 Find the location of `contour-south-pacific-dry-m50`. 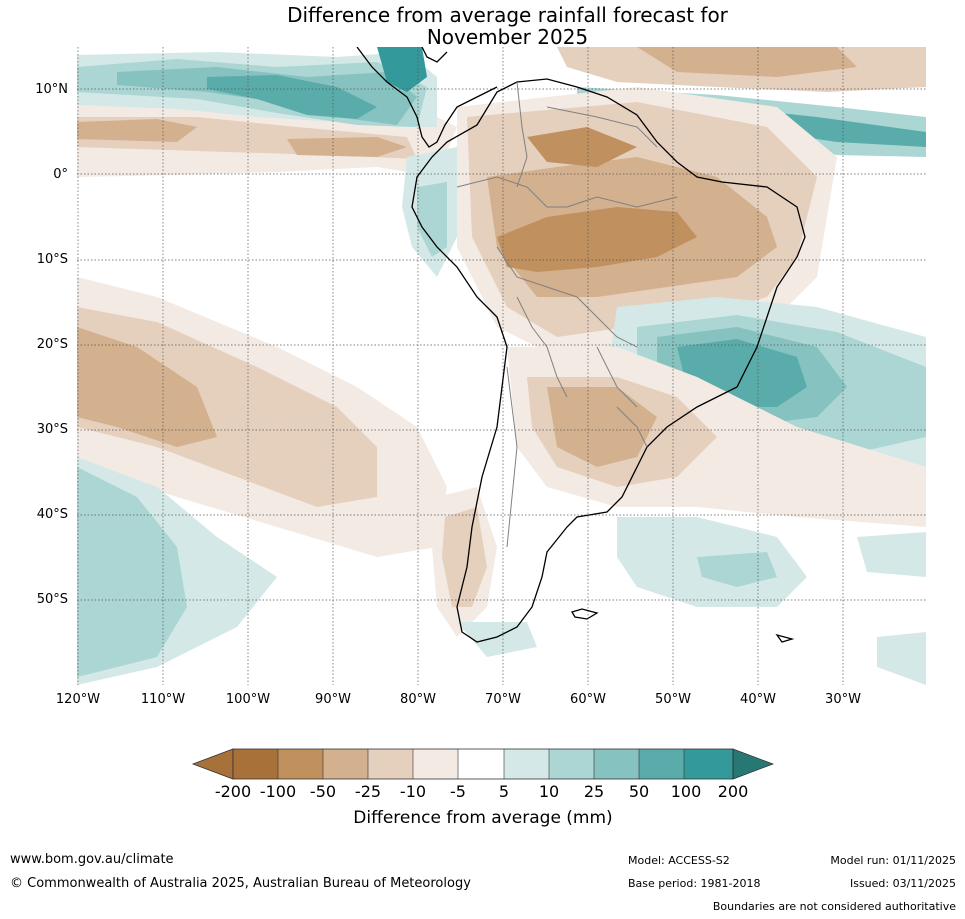

contour-south-pacific-dry-m50 is located at coordinates (147, 387).